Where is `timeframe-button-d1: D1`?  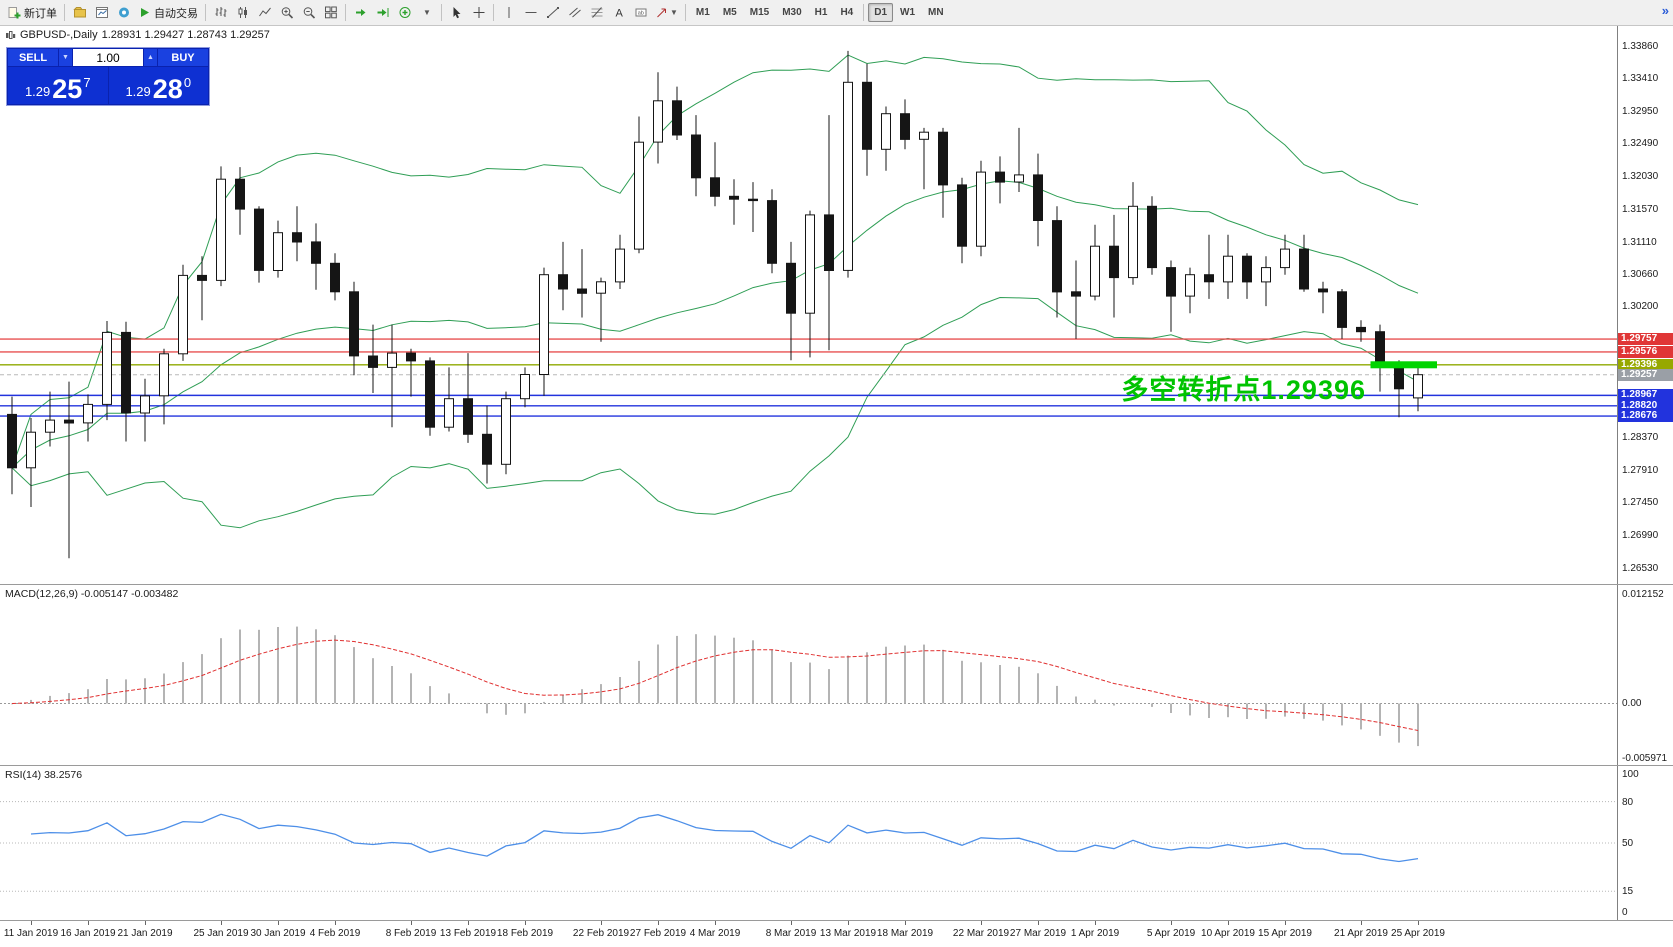
timeframe-button-d1: D1 is located at coordinates (881, 12).